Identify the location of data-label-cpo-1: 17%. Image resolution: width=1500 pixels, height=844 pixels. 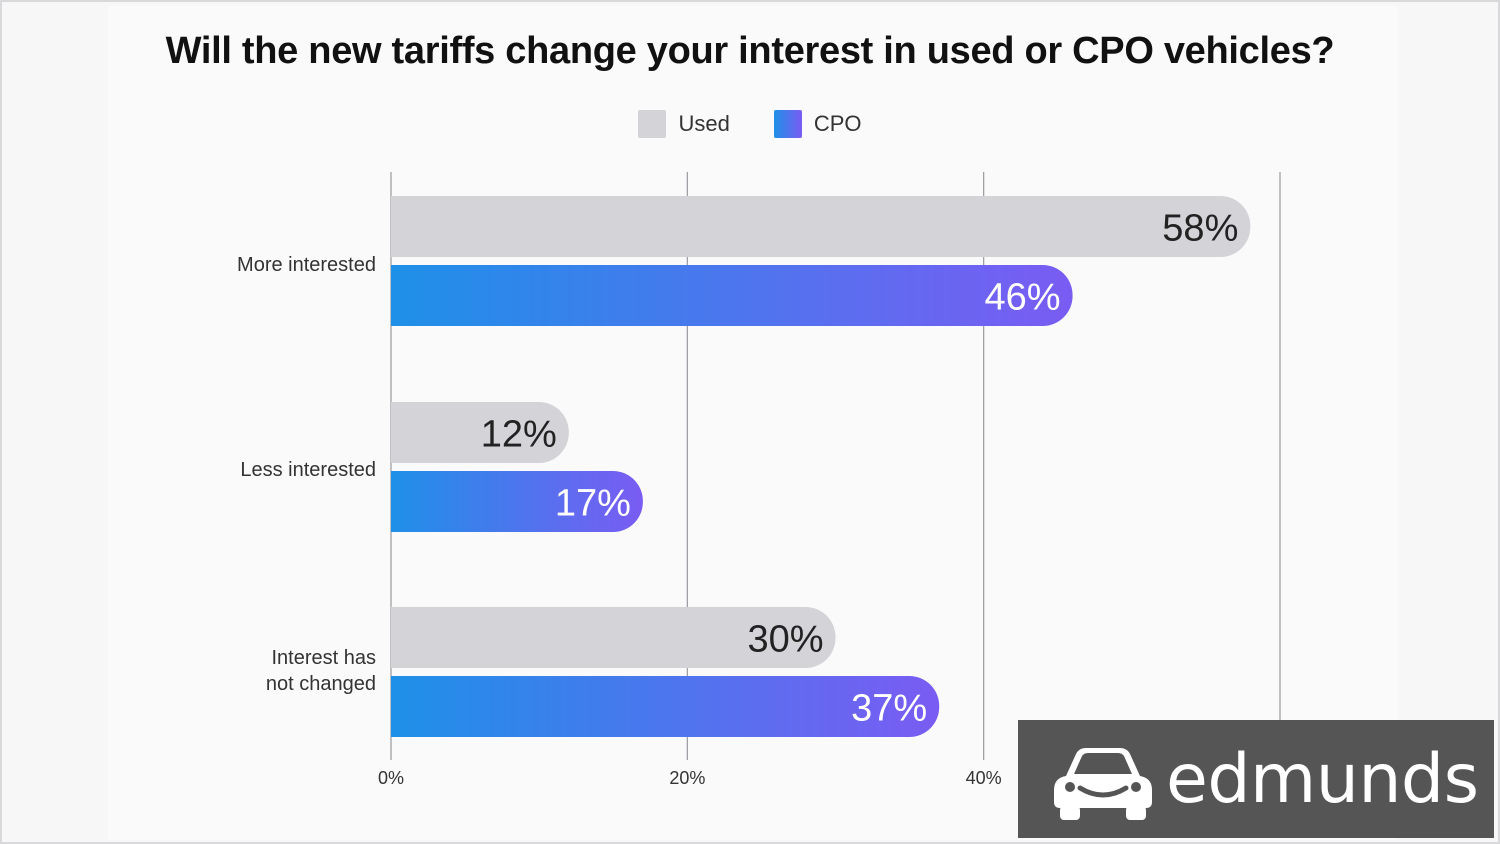
(593, 504).